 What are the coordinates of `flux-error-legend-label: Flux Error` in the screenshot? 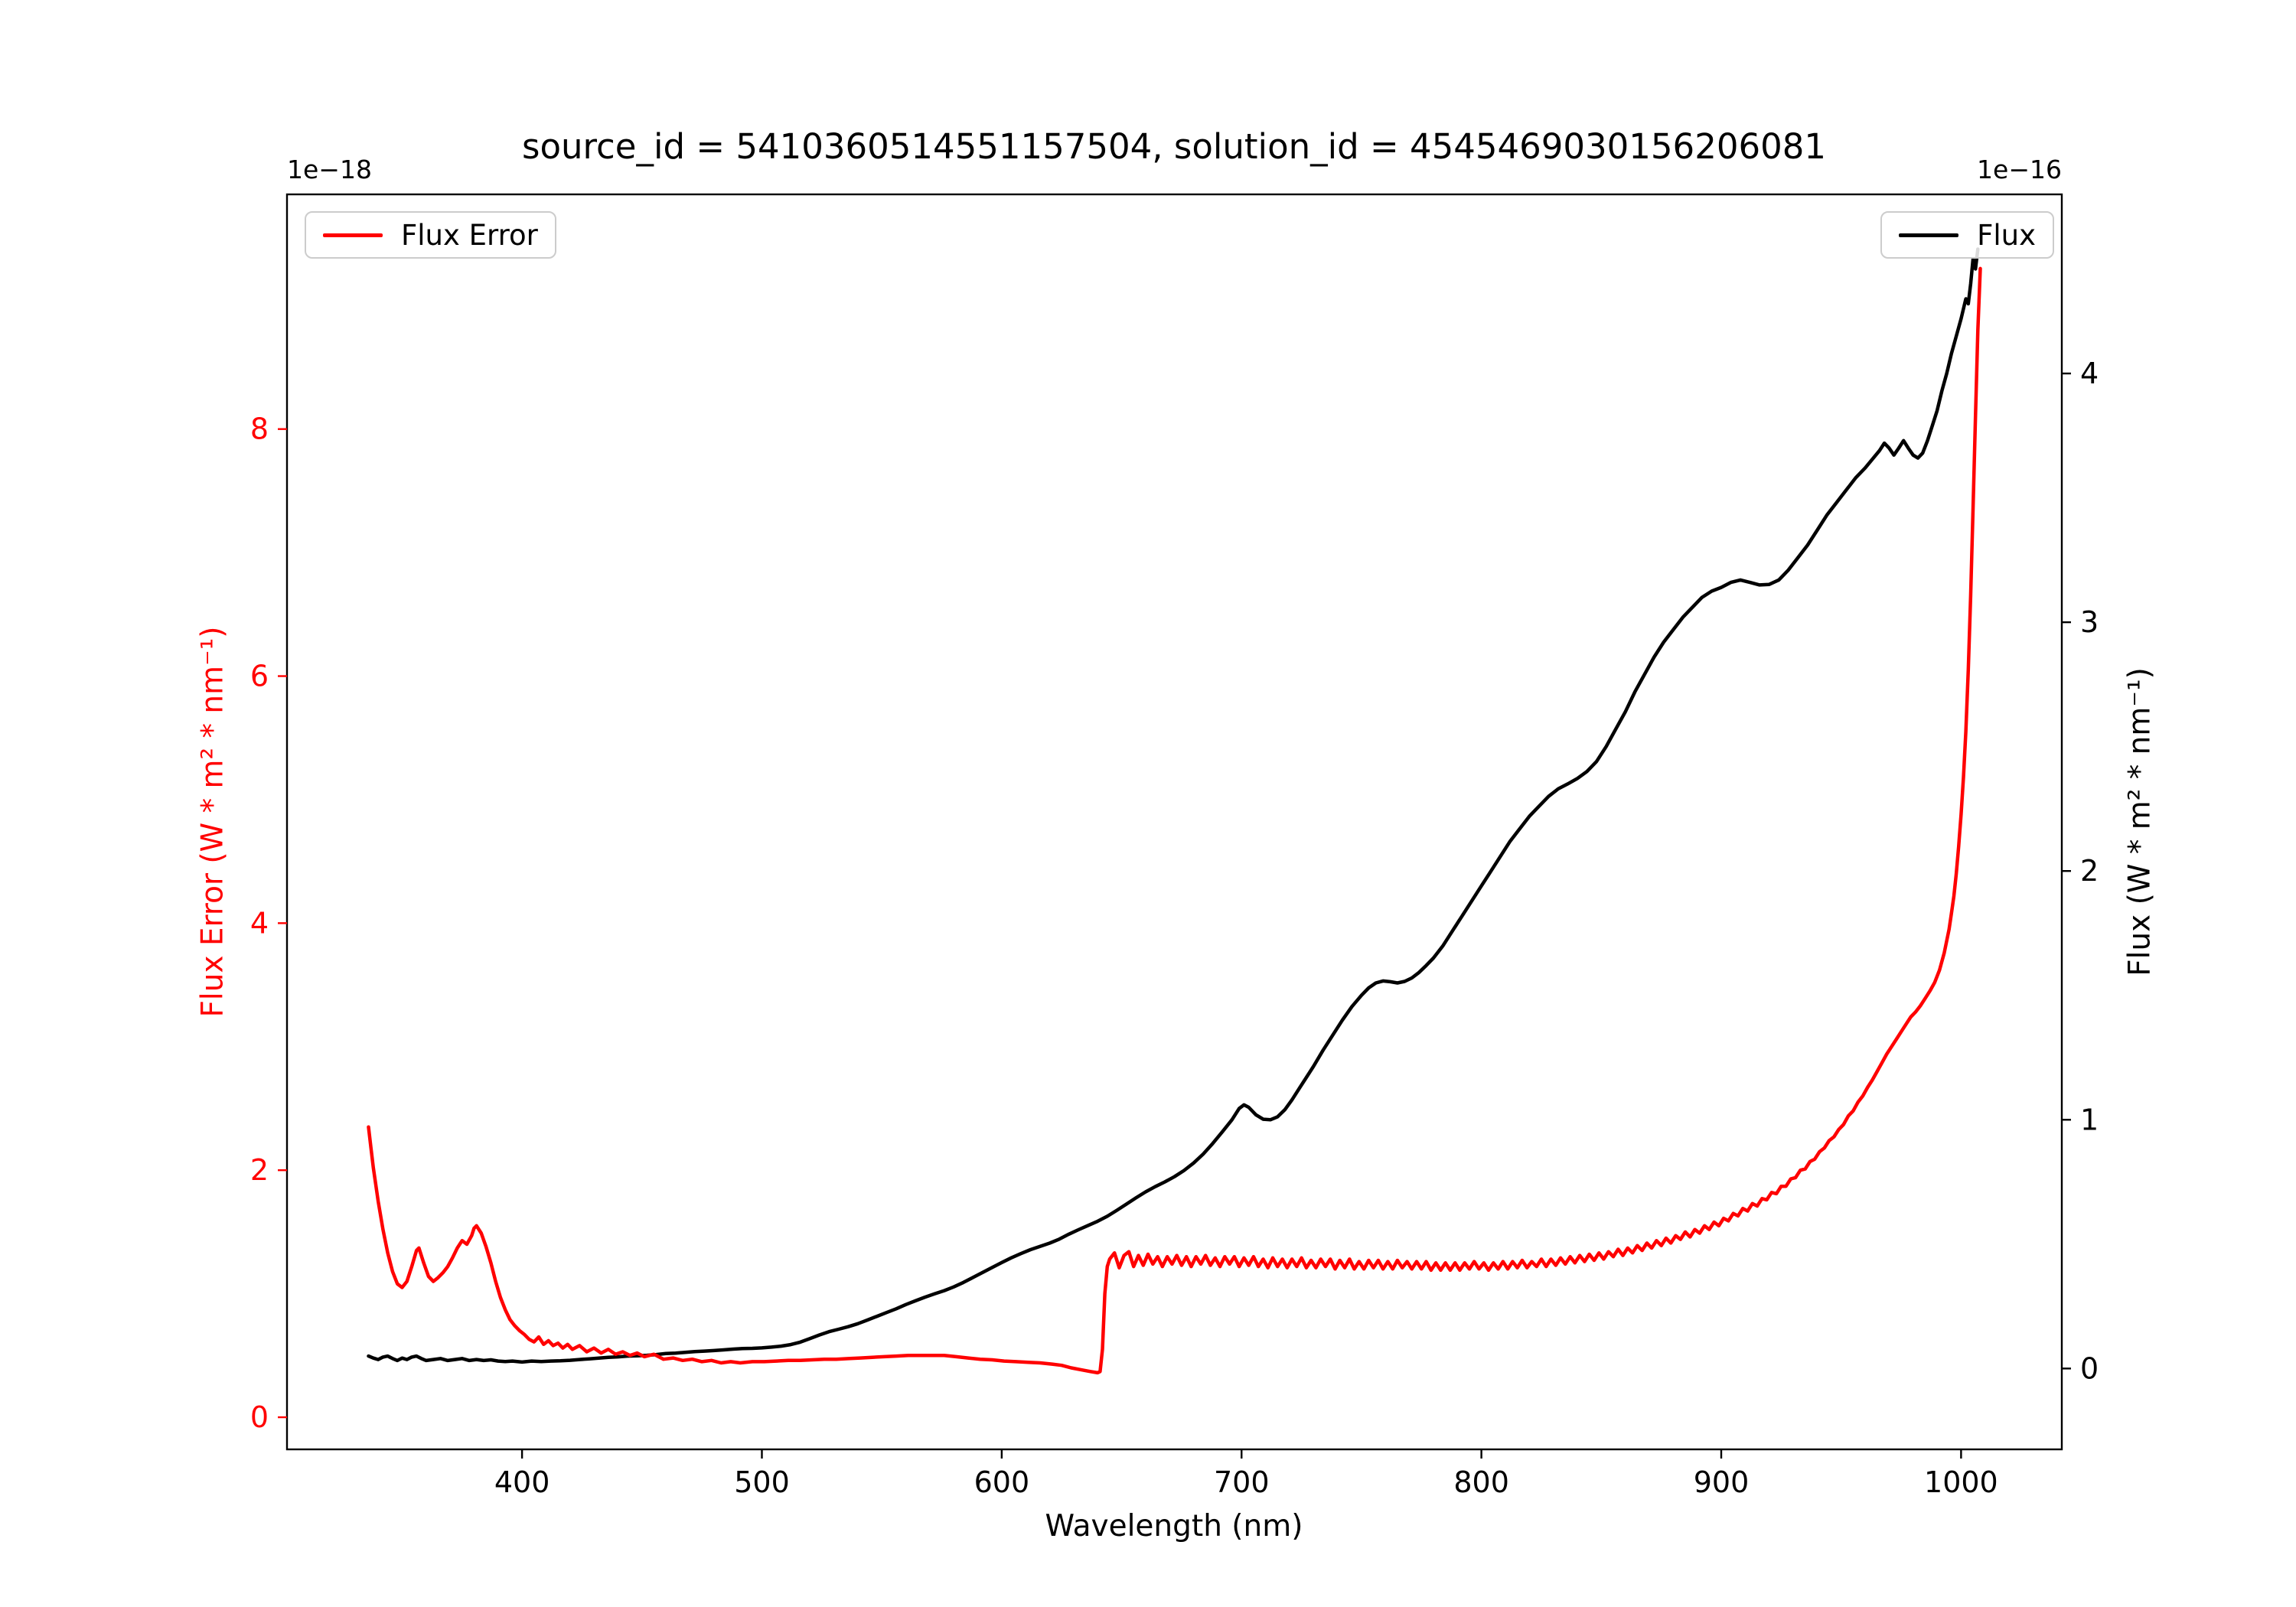 It's located at (469, 235).